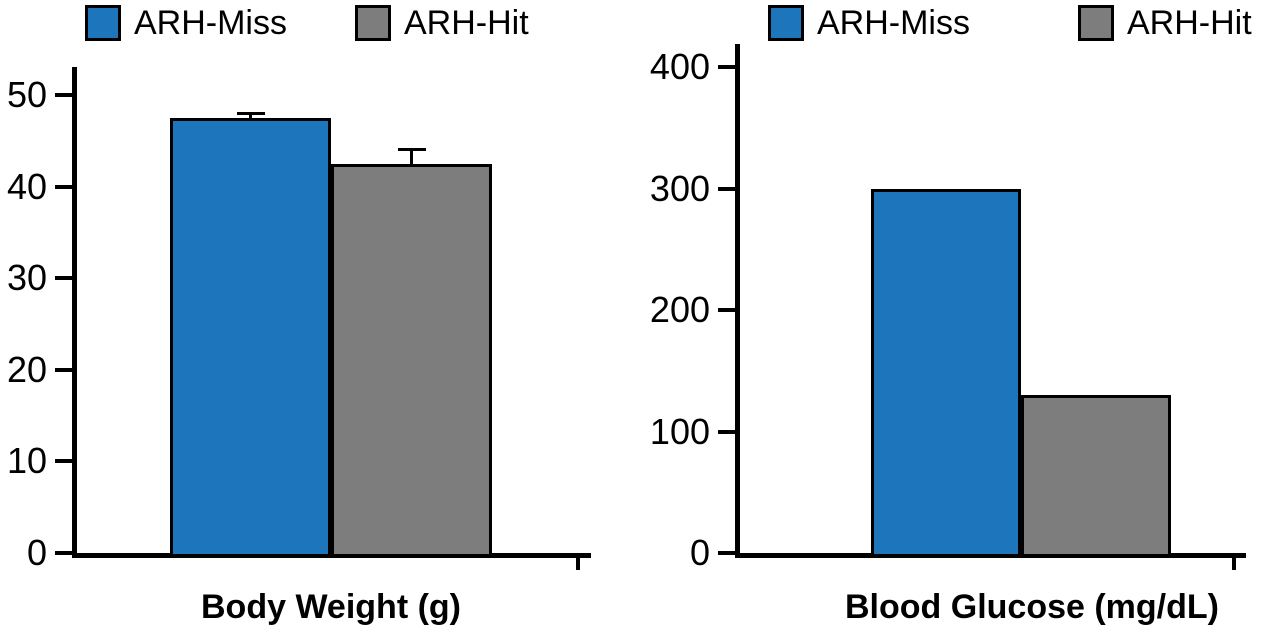 This screenshot has width=1280, height=639. I want to click on y-tick-label: 40, so click(26, 186).